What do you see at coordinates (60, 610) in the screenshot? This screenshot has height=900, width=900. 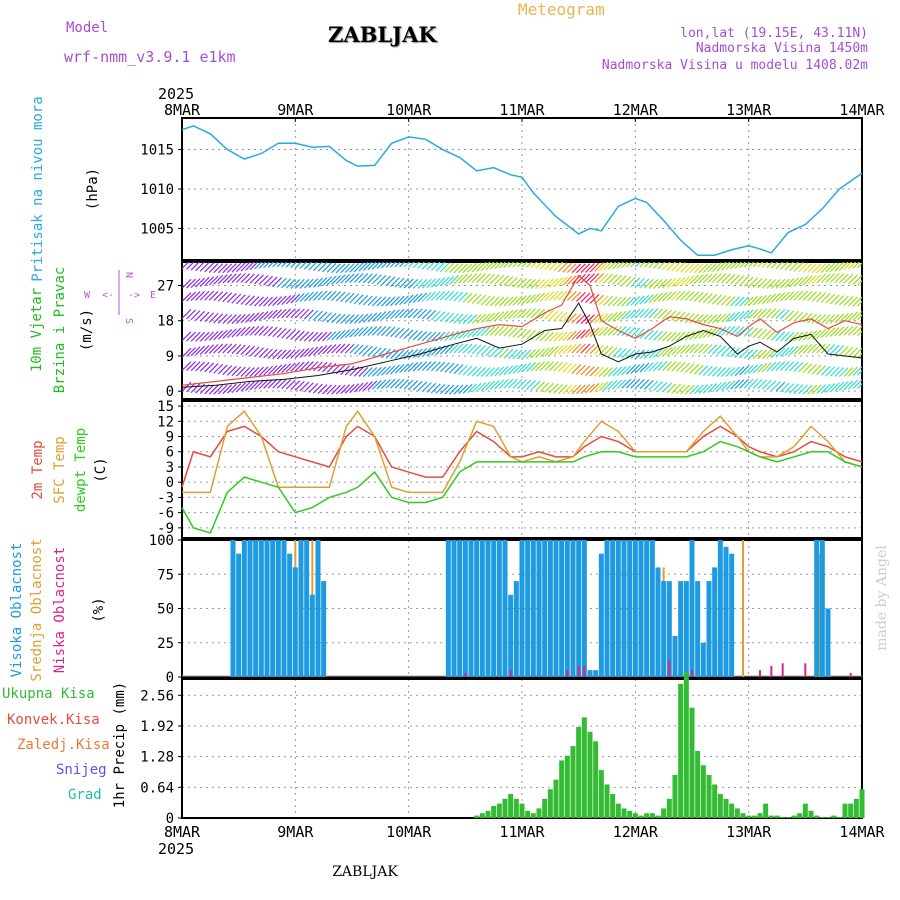 I see `cloud-ylabel-low: Niska Oblacnost` at bounding box center [60, 610].